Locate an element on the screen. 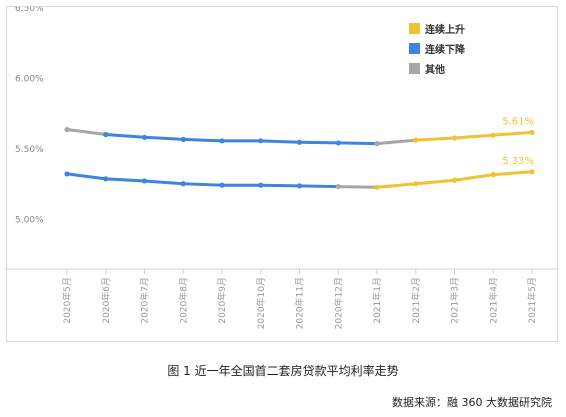  y-tick-label: 5.00% is located at coordinates (29, 220).